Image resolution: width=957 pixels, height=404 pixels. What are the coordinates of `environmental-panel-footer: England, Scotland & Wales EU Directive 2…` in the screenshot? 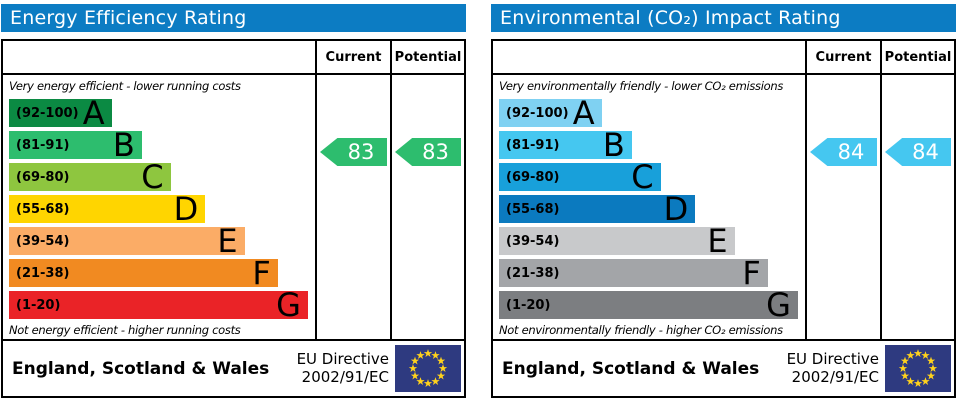 It's located at (723, 368).